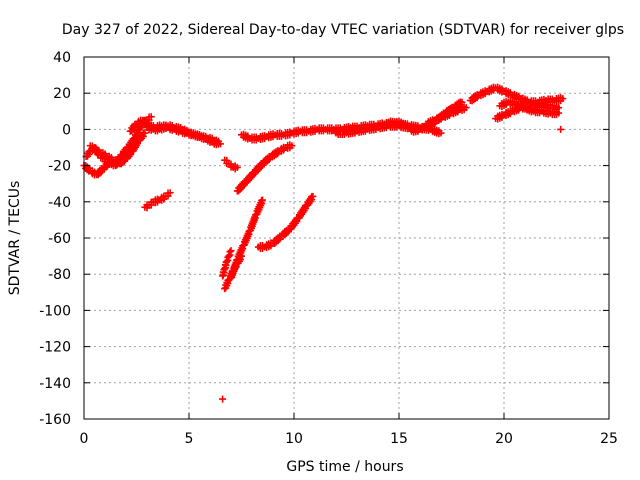  What do you see at coordinates (55, 311) in the screenshot?
I see `y-tick-label: -100` at bounding box center [55, 311].